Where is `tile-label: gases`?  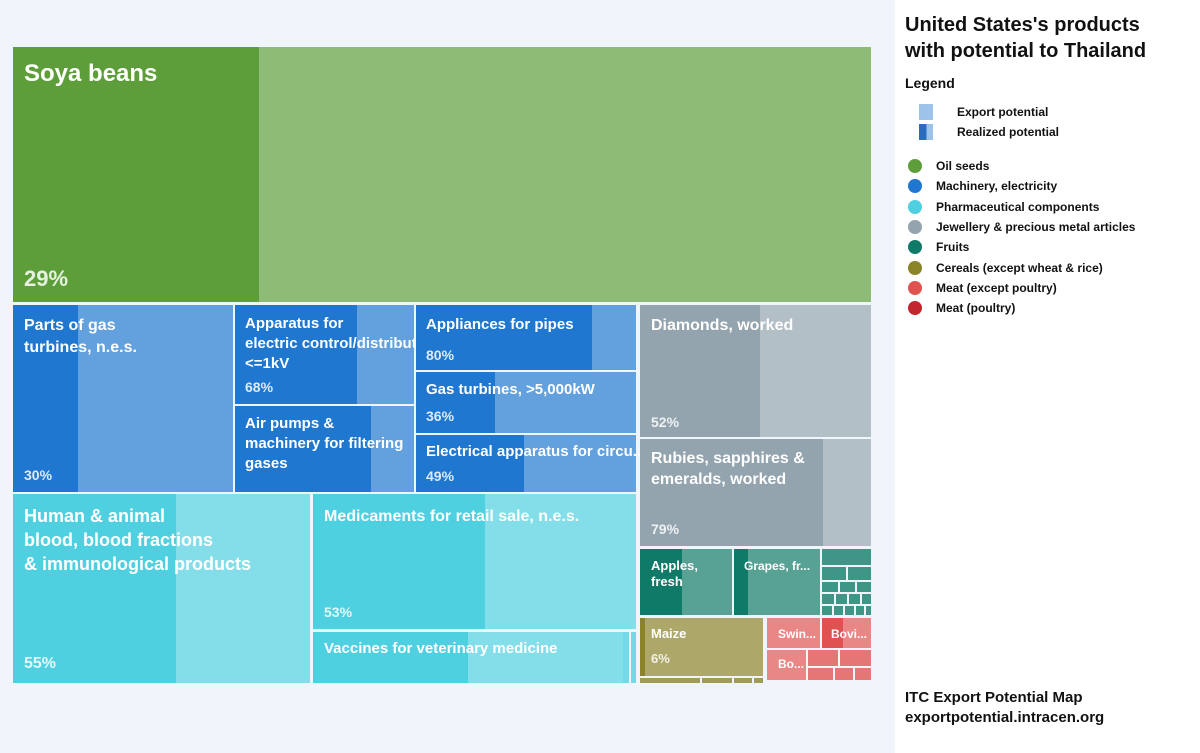
tile-label: gases is located at coordinates (266, 463).